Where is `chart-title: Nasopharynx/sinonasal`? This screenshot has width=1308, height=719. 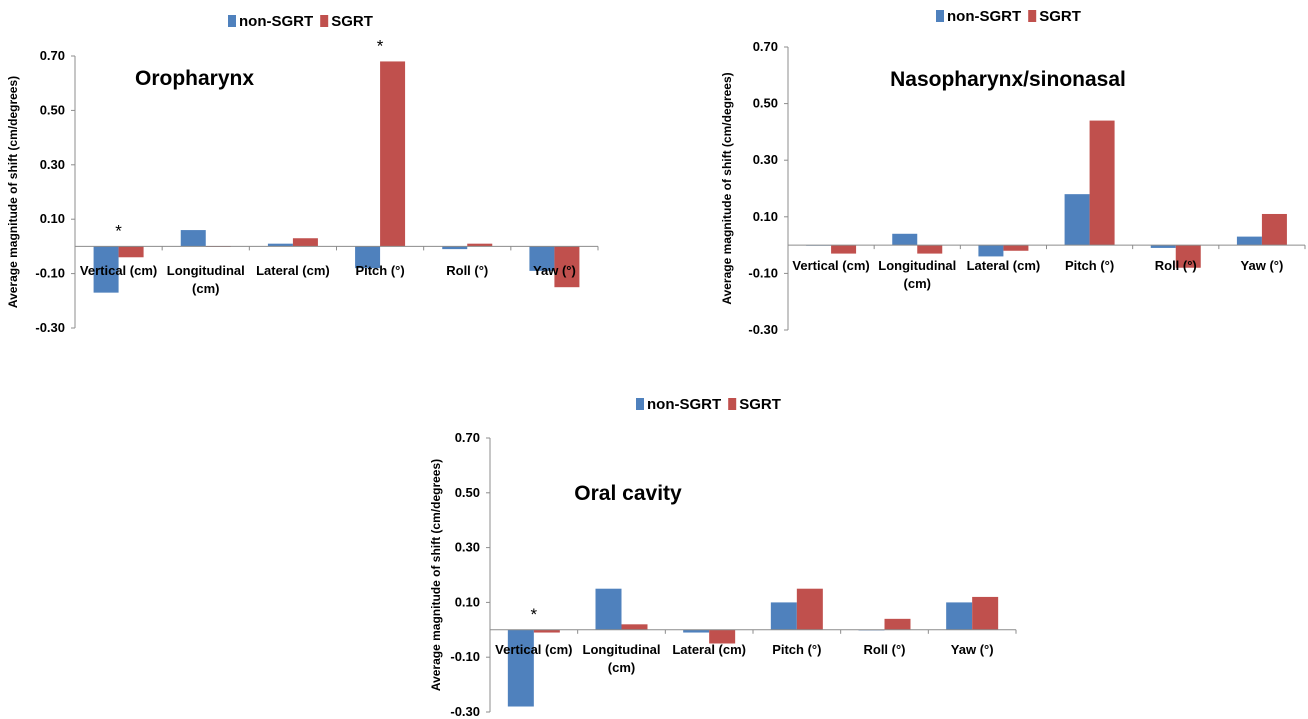 chart-title: Nasopharynx/sinonasal is located at coordinates (1008, 79).